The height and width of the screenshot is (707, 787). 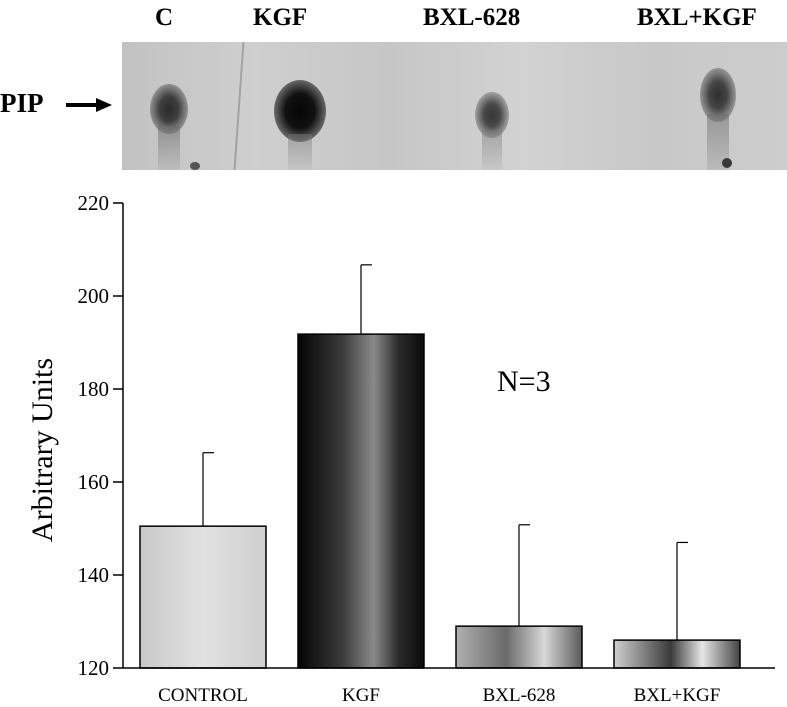 I want to click on y-axis: 120 140 160 180 200 220, so click(x=101, y=435).